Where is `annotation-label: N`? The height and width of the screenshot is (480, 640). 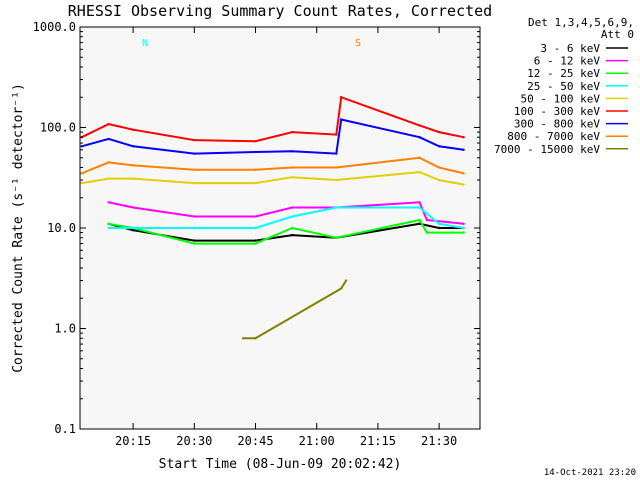
annotation-label: N is located at coordinates (145, 43).